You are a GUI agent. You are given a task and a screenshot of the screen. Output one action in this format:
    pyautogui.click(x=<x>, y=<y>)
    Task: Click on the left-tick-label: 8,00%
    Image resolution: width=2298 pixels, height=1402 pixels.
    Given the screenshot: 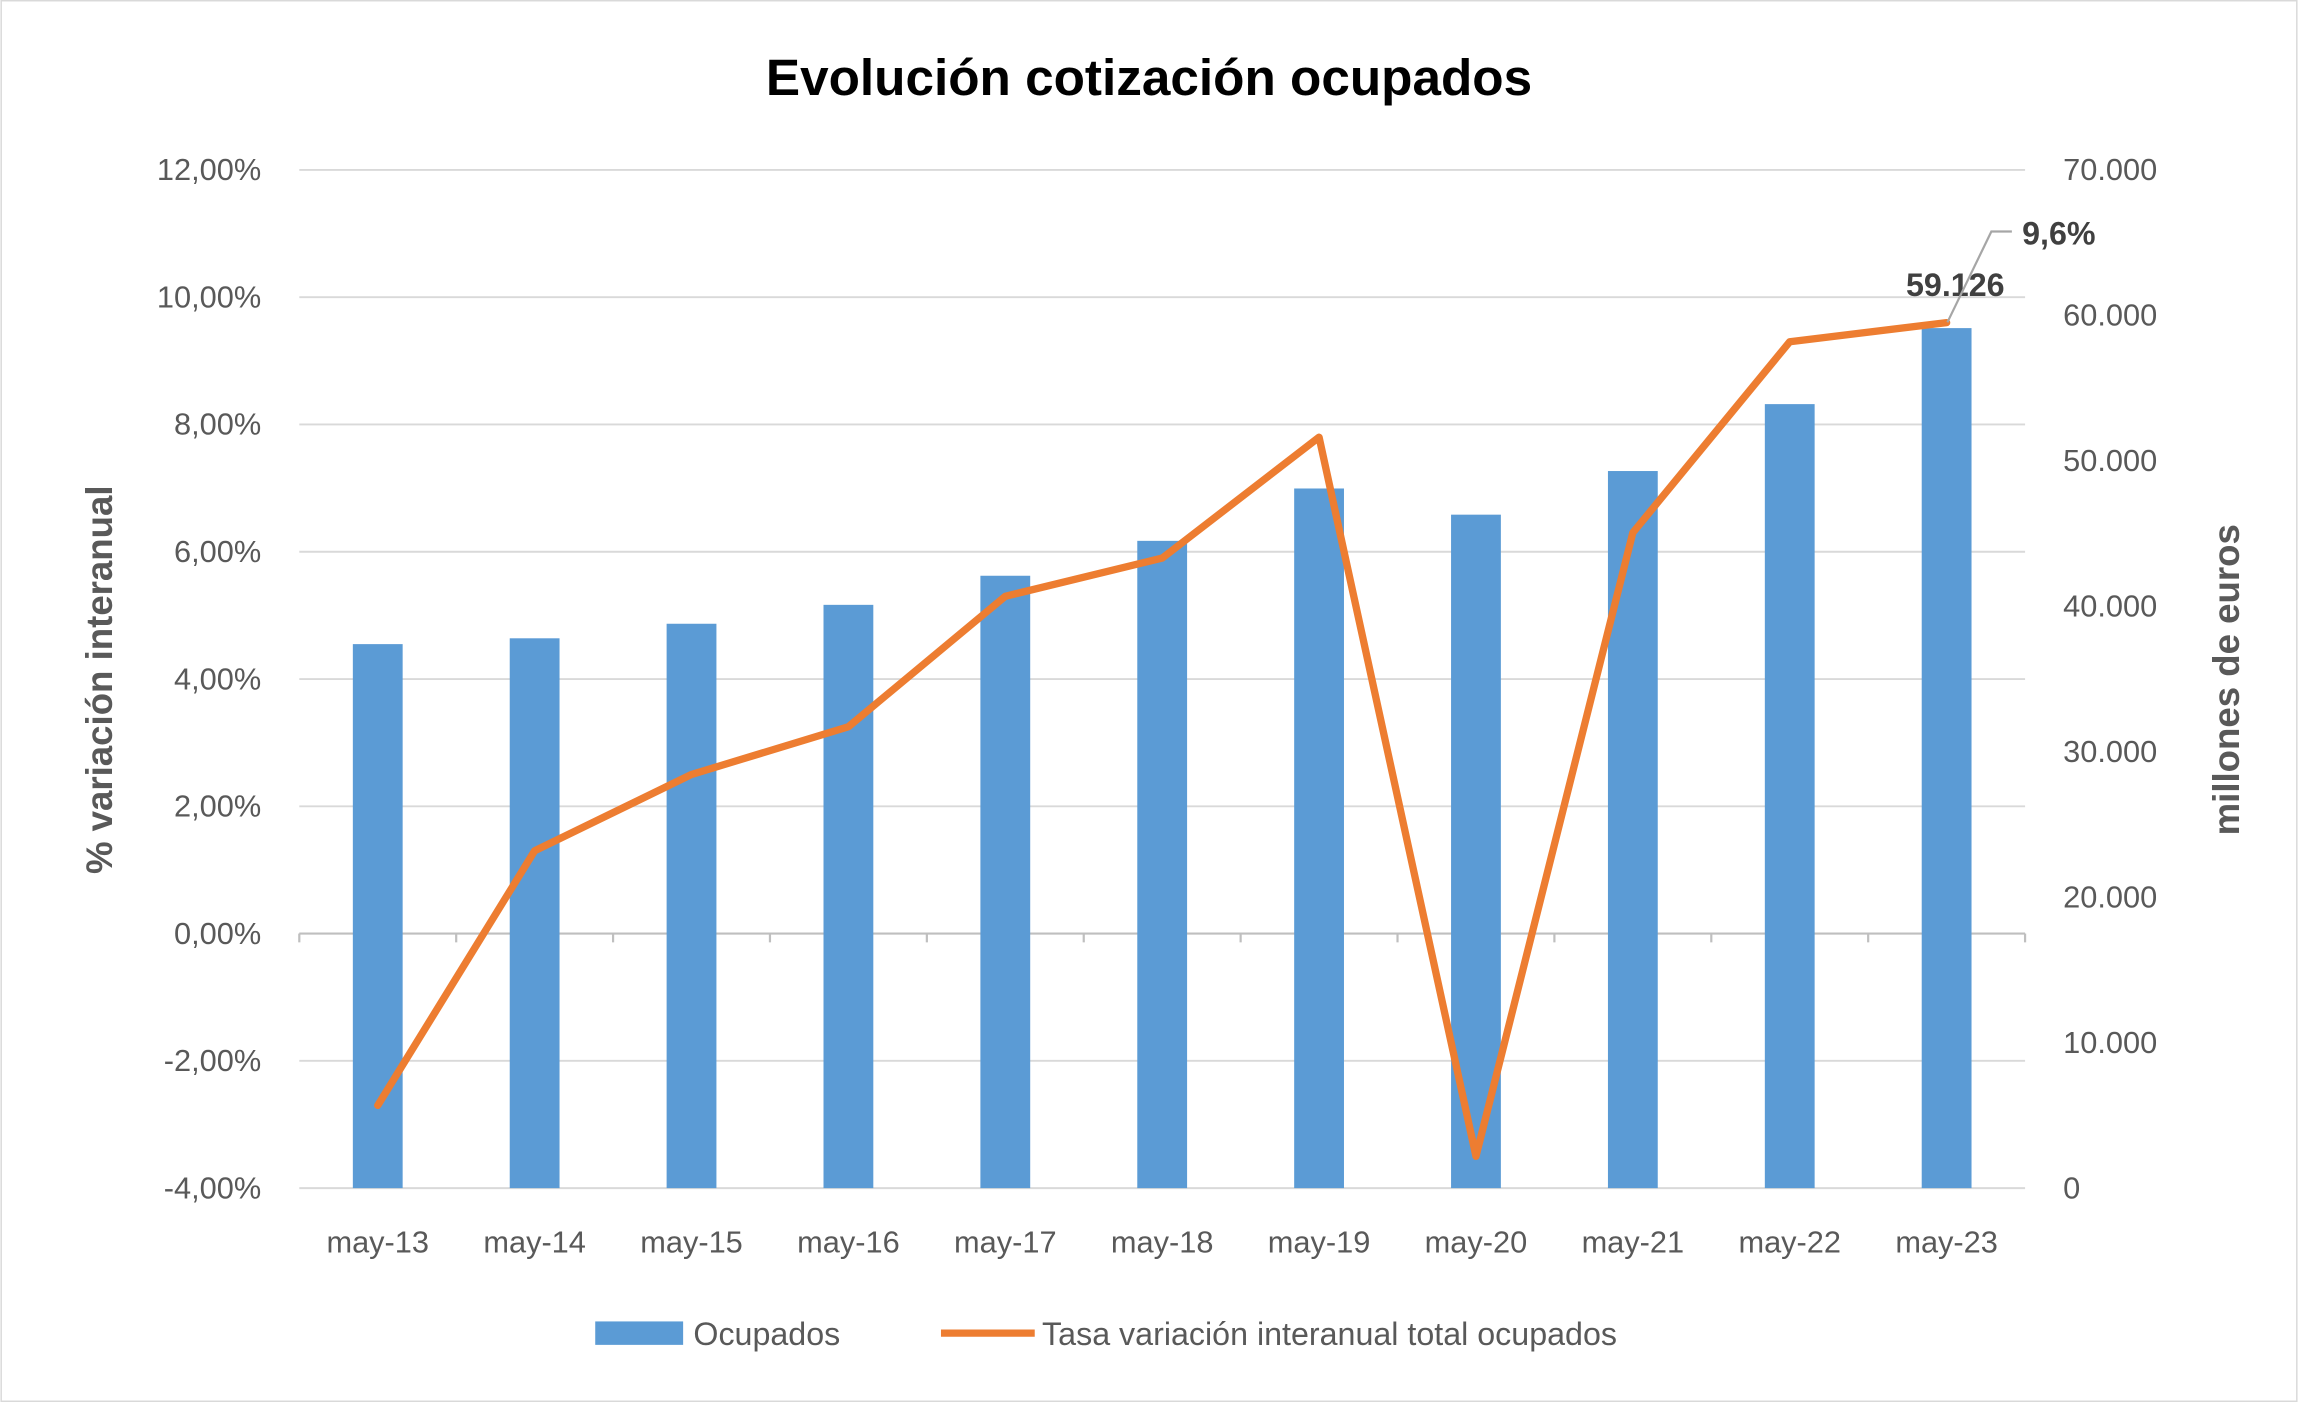 What is the action you would take?
    pyautogui.click(x=217, y=424)
    